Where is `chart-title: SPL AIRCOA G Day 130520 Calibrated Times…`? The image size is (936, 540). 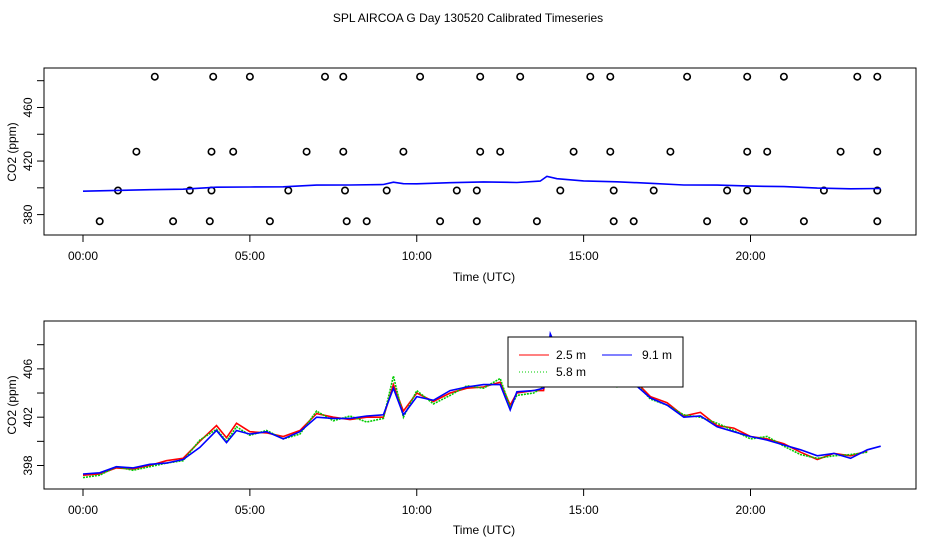
chart-title: SPL AIRCOA G Day 130520 Calibrated Times… is located at coordinates (468, 18).